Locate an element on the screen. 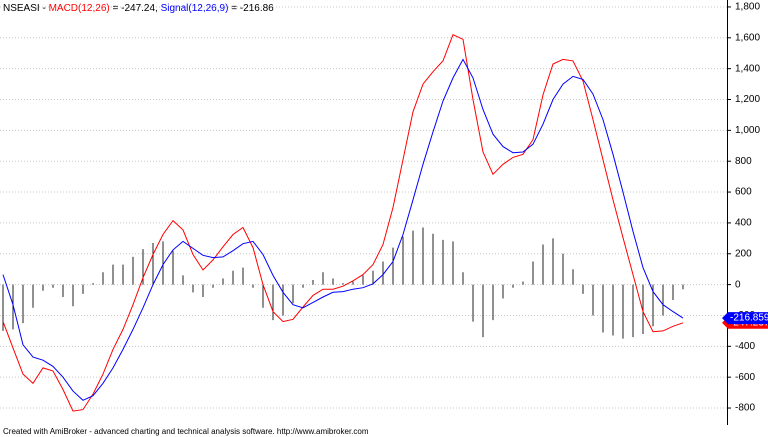 The height and width of the screenshot is (437, 768). end-label-box is located at coordinates (745, 318).